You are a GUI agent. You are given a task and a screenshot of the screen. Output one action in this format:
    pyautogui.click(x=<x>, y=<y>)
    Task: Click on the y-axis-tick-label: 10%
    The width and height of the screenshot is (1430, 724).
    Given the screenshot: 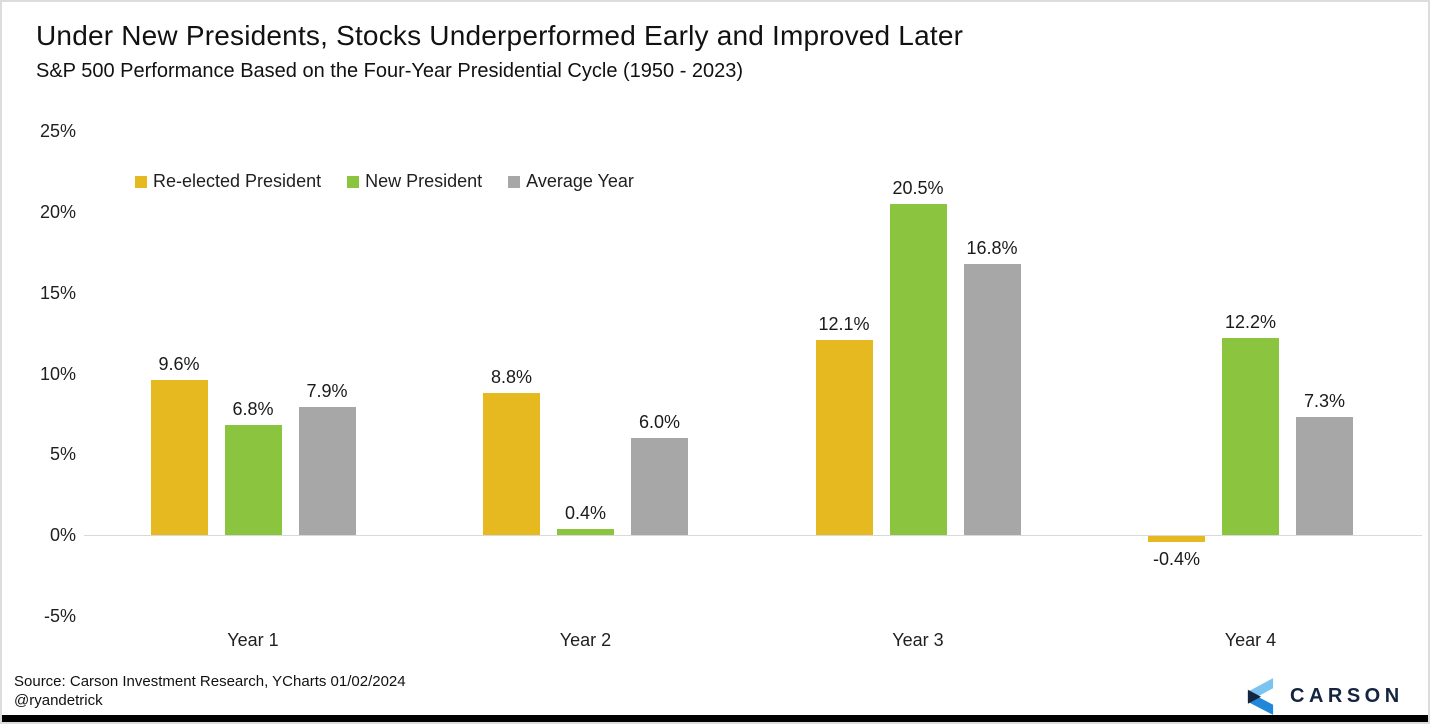 What is the action you would take?
    pyautogui.click(x=57, y=373)
    